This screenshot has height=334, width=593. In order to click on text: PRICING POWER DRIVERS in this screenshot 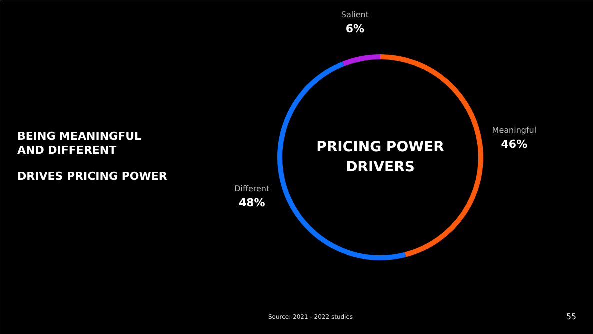, I will do `click(380, 158)`.